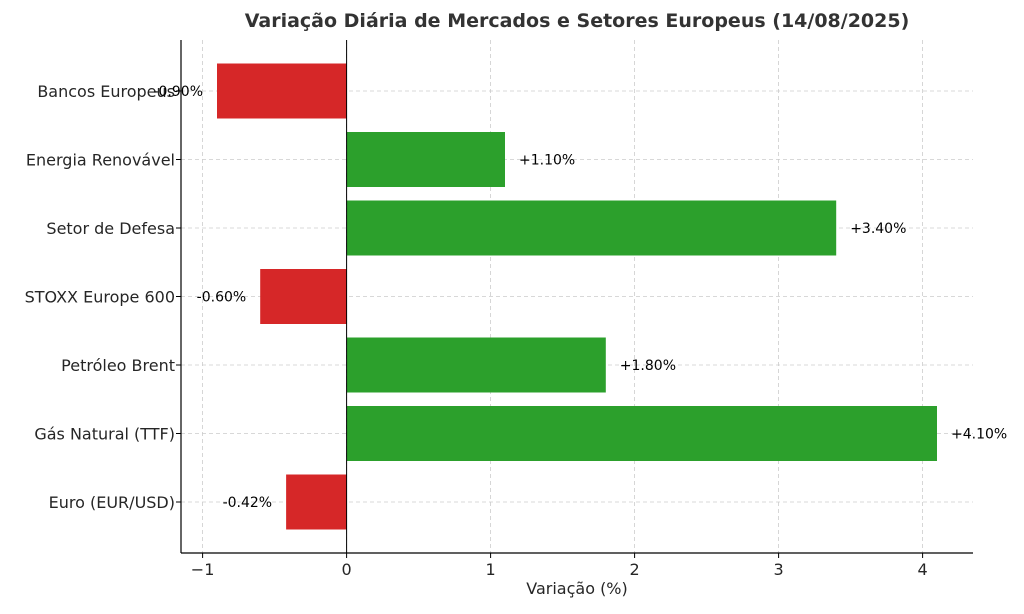 This screenshot has width=1024, height=614. Describe the element at coordinates (222, 298) in the screenshot. I see `data-label: -0.60%` at that location.